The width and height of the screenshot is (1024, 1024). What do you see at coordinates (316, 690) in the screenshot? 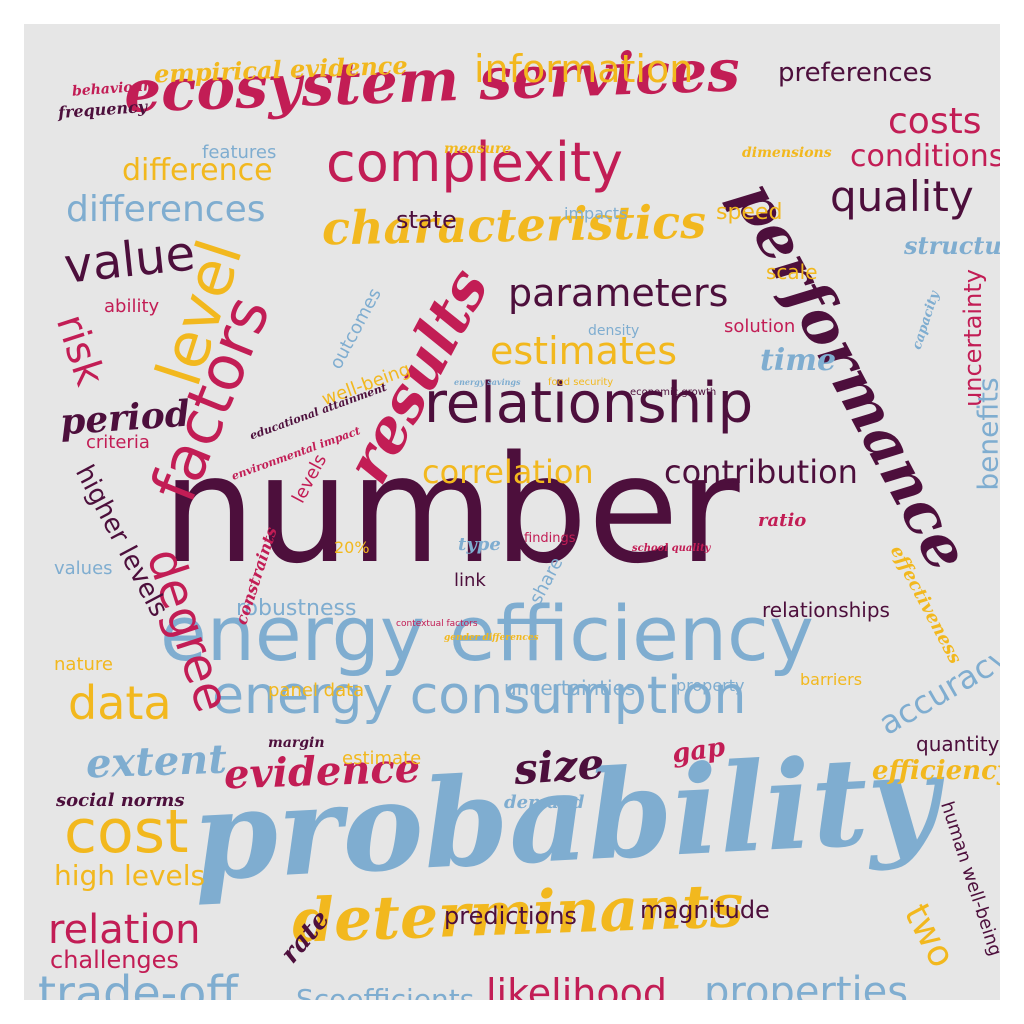
I see `word-panel-data: panel data` at bounding box center [316, 690].